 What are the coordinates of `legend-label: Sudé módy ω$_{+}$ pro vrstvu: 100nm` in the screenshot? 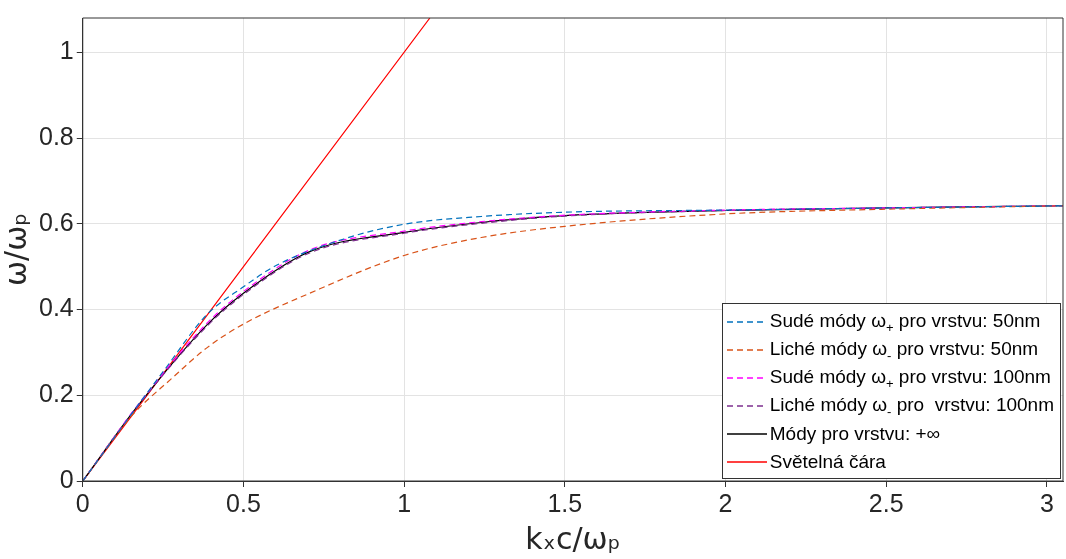 It's located at (910, 378).